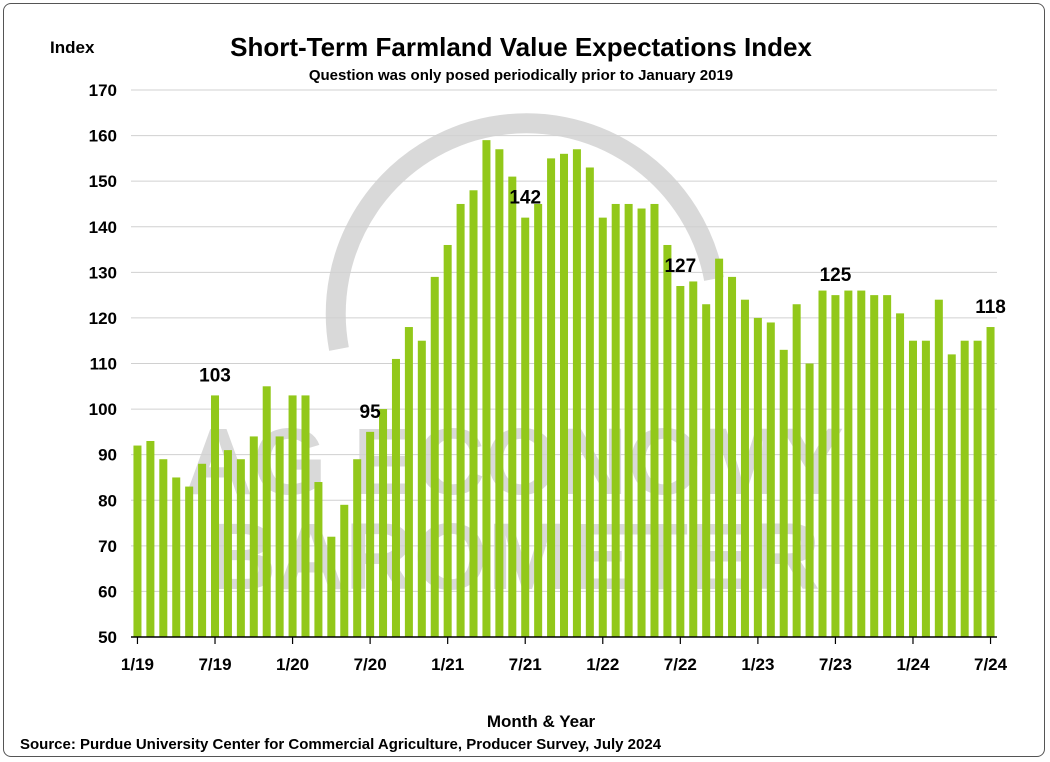 Image resolution: width=1050 pixels, height=762 pixels. What do you see at coordinates (107, 637) in the screenshot?
I see `y-tick-label: 50` at bounding box center [107, 637].